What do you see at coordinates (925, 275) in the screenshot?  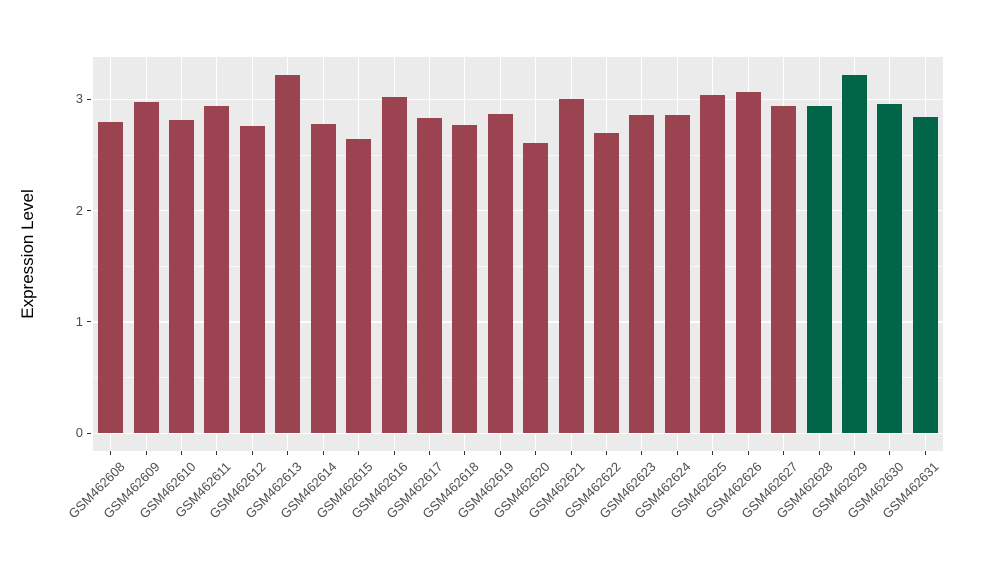 I see `bar-GSM462631` at bounding box center [925, 275].